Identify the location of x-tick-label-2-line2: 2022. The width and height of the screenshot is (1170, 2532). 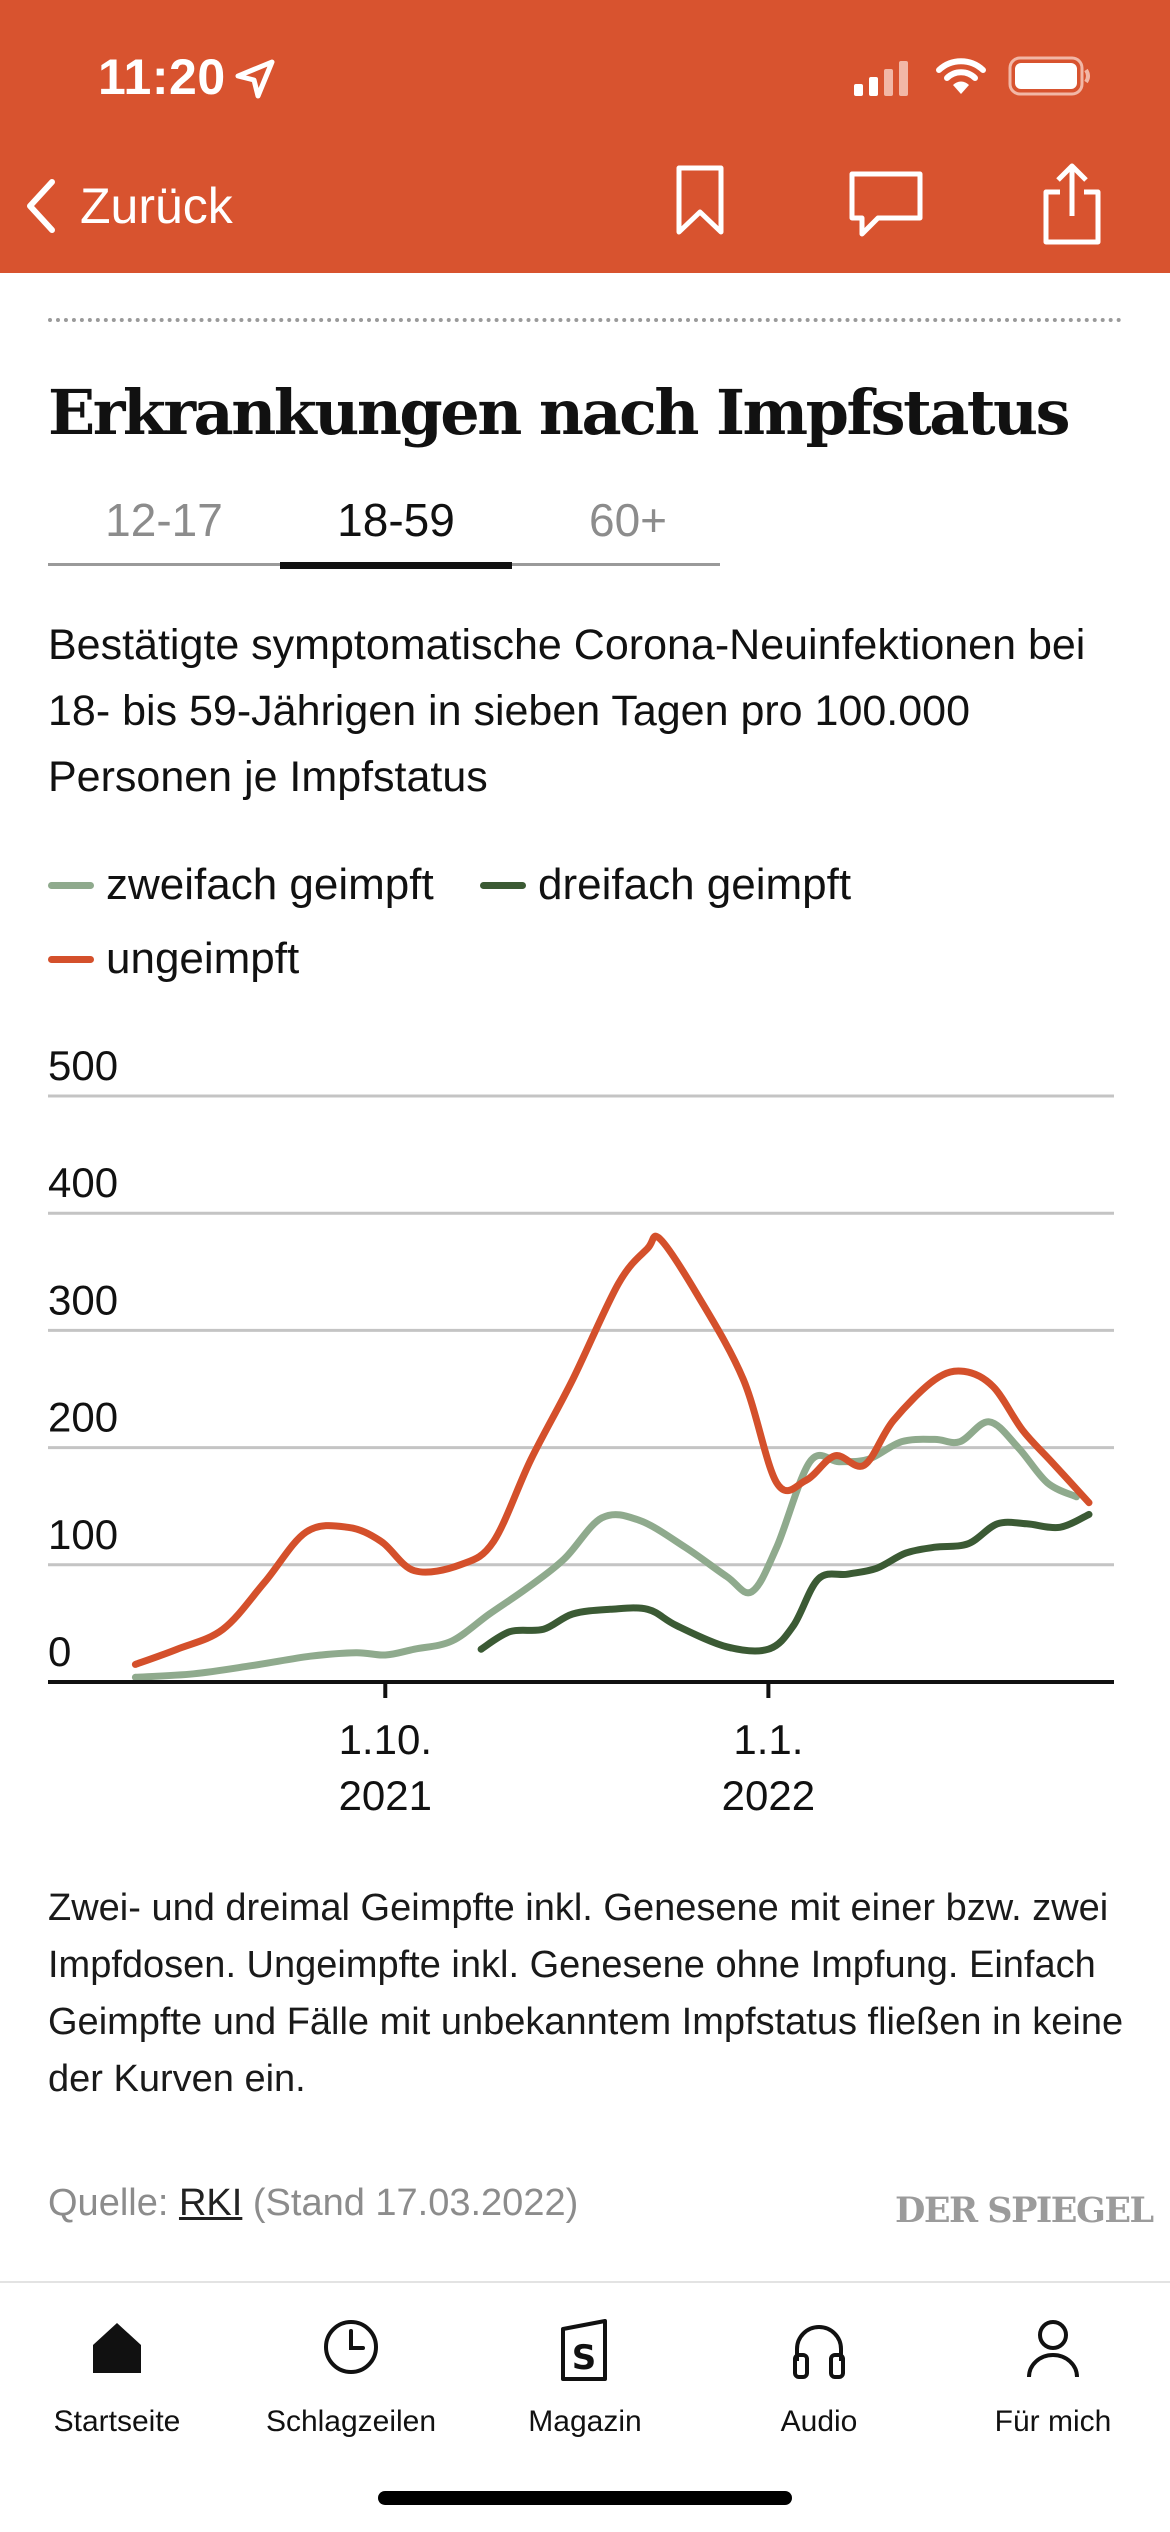
(768, 1795).